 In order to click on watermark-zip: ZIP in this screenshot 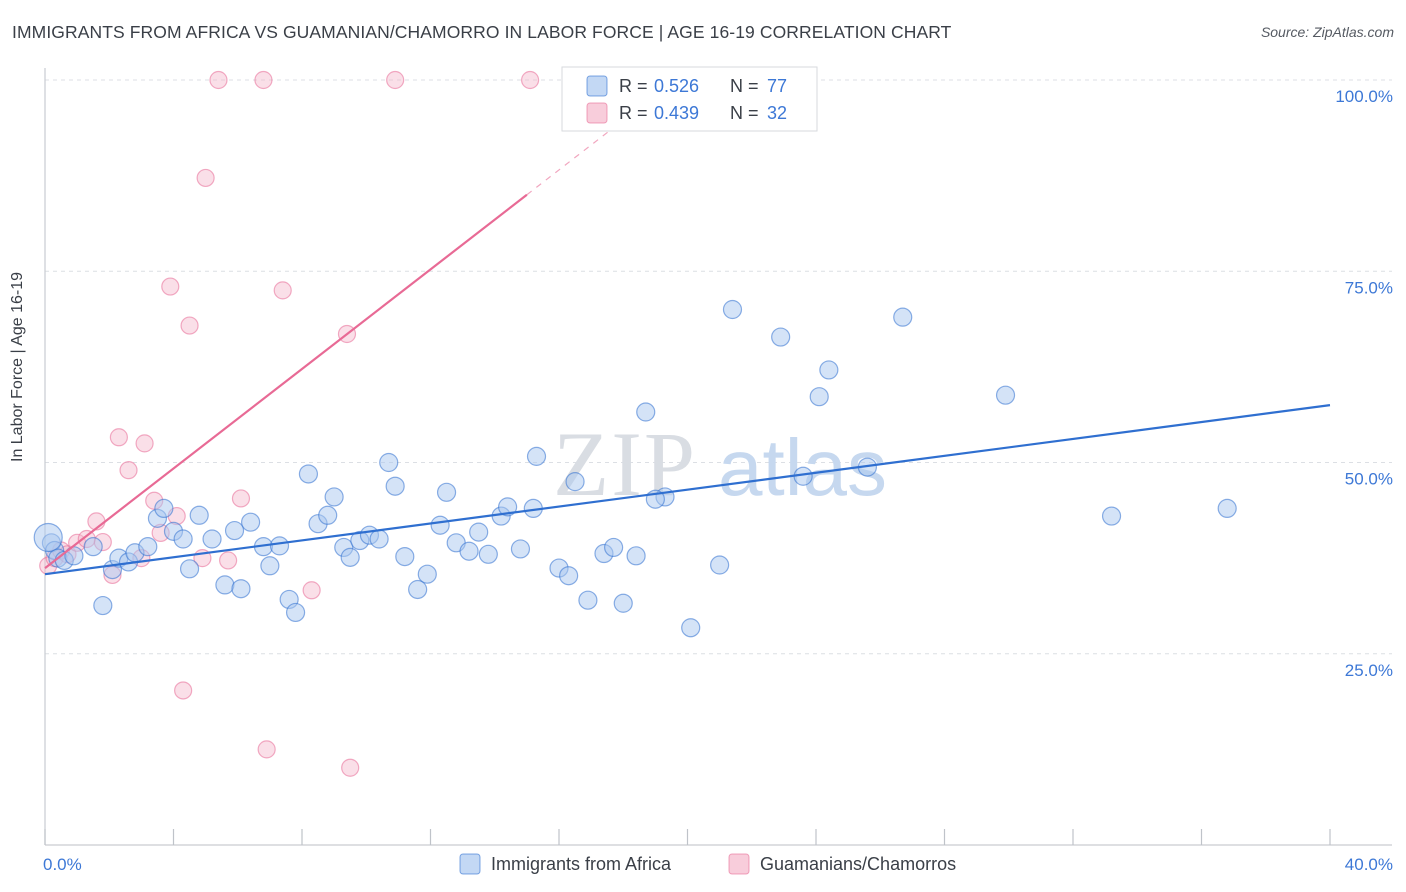, I will do `click(625, 464)`.